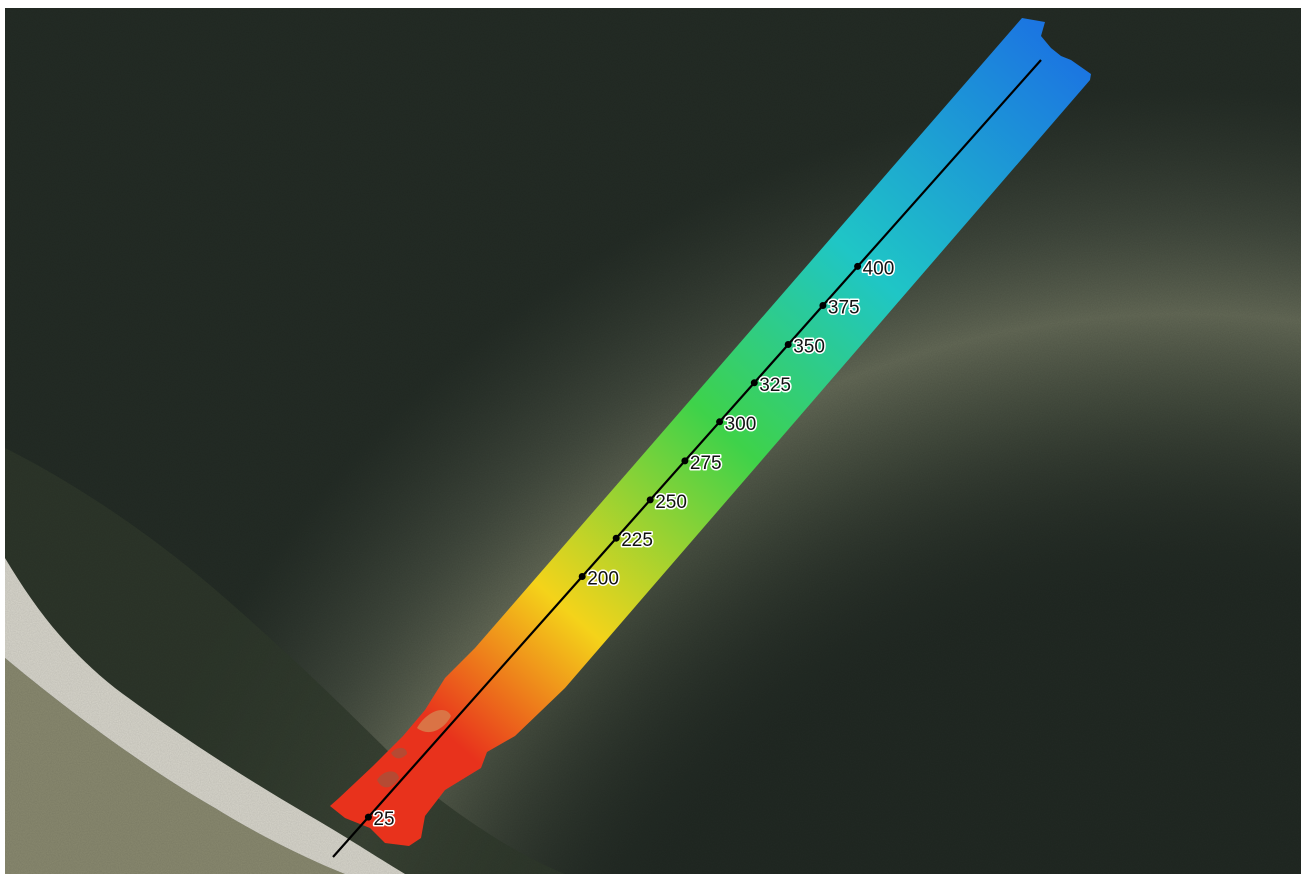 Image resolution: width=1307 pixels, height=879 pixels. What do you see at coordinates (809, 347) in the screenshot?
I see `station-label: 350` at bounding box center [809, 347].